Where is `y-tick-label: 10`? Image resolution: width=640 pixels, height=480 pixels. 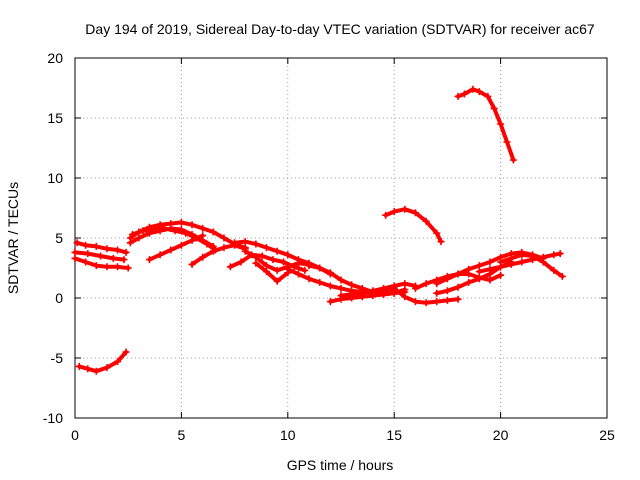 y-tick-label: 10 is located at coordinates (55, 178).